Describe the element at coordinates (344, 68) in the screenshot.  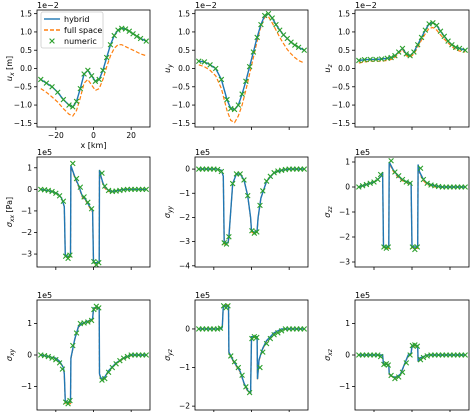
I see `ytick-label: 0.0` at that location.